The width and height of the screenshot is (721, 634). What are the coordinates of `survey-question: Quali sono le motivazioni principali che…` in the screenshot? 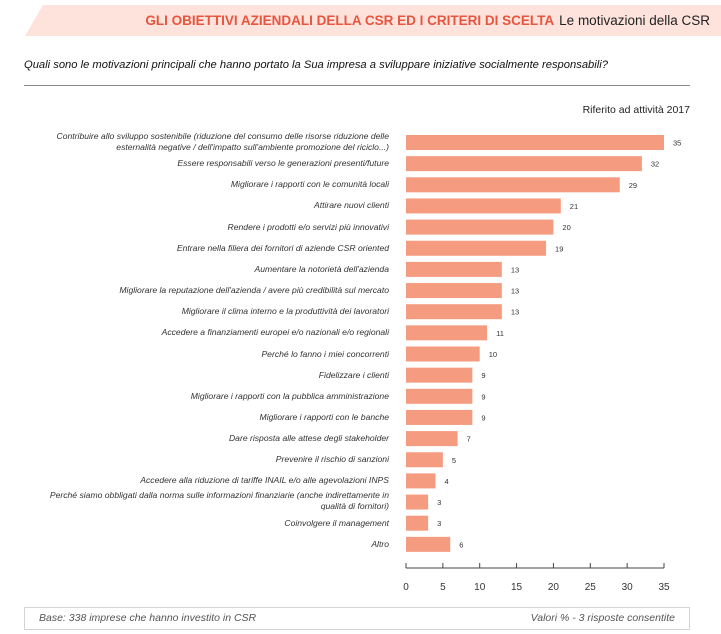 It's located at (316, 65).